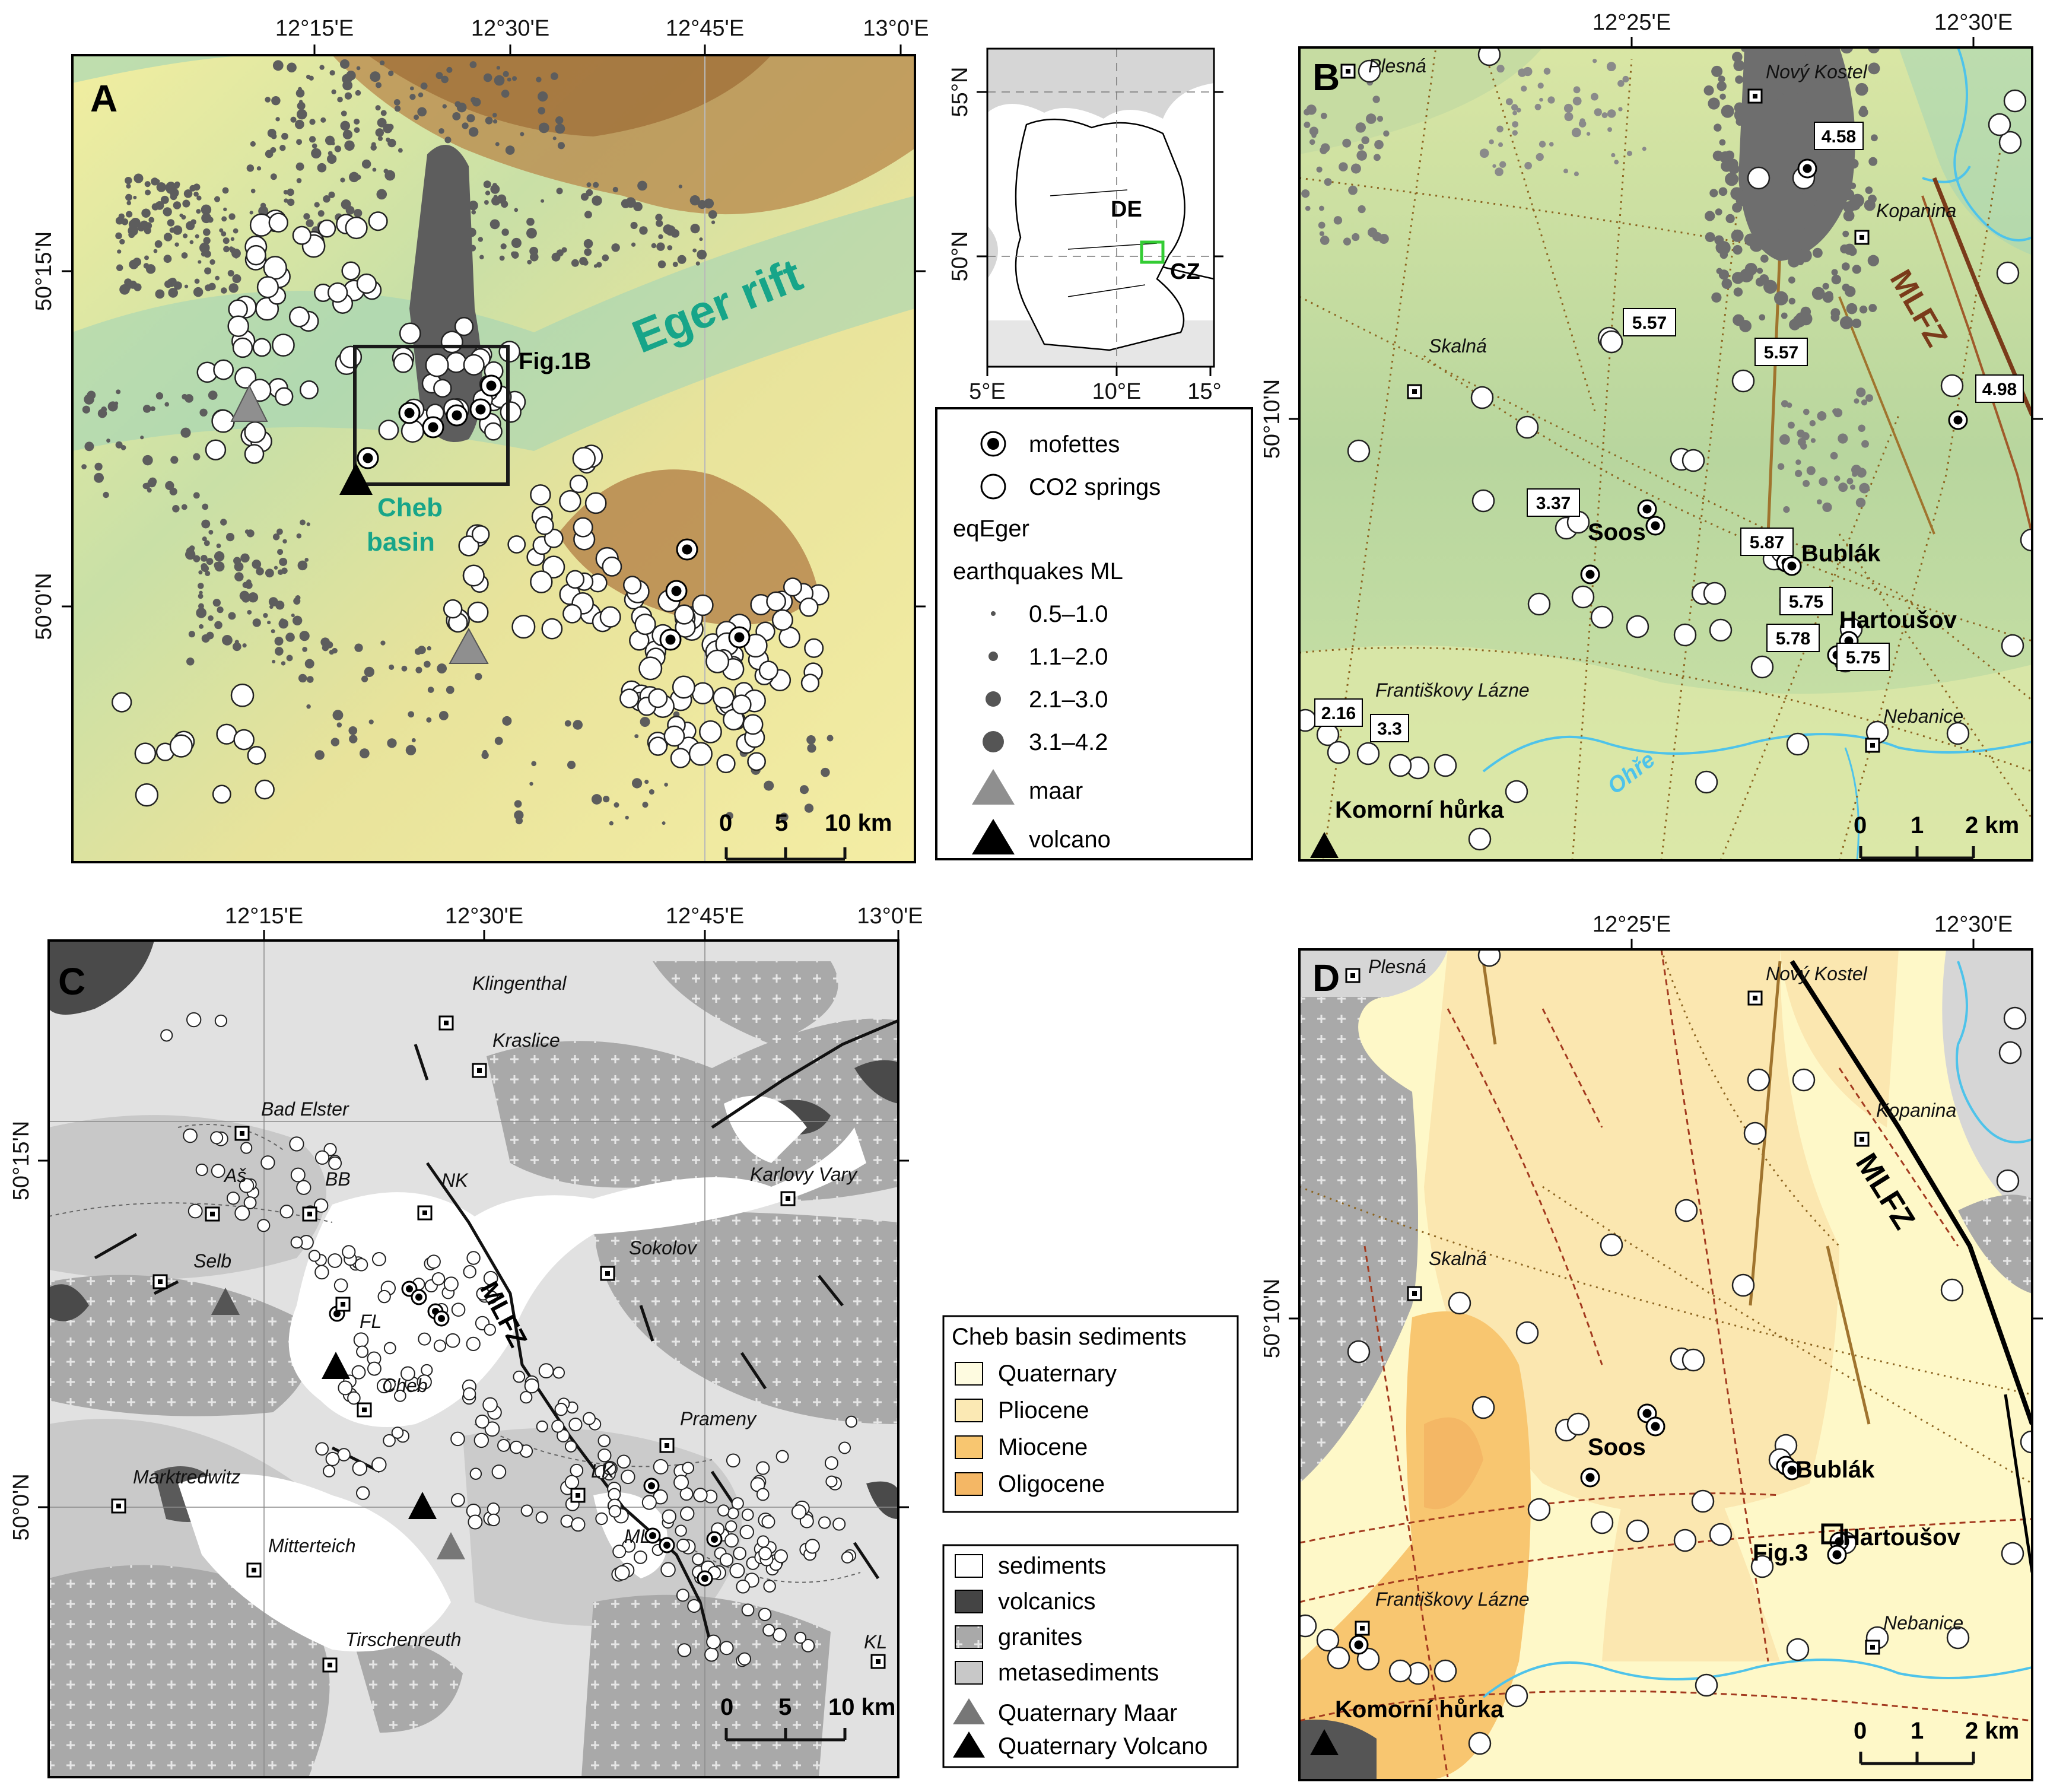 Image resolution: width=2047 pixels, height=1792 pixels. What do you see at coordinates (1452, 690) in the screenshot?
I see `place-frantiskovy-lazne: Františkovy Lázne` at bounding box center [1452, 690].